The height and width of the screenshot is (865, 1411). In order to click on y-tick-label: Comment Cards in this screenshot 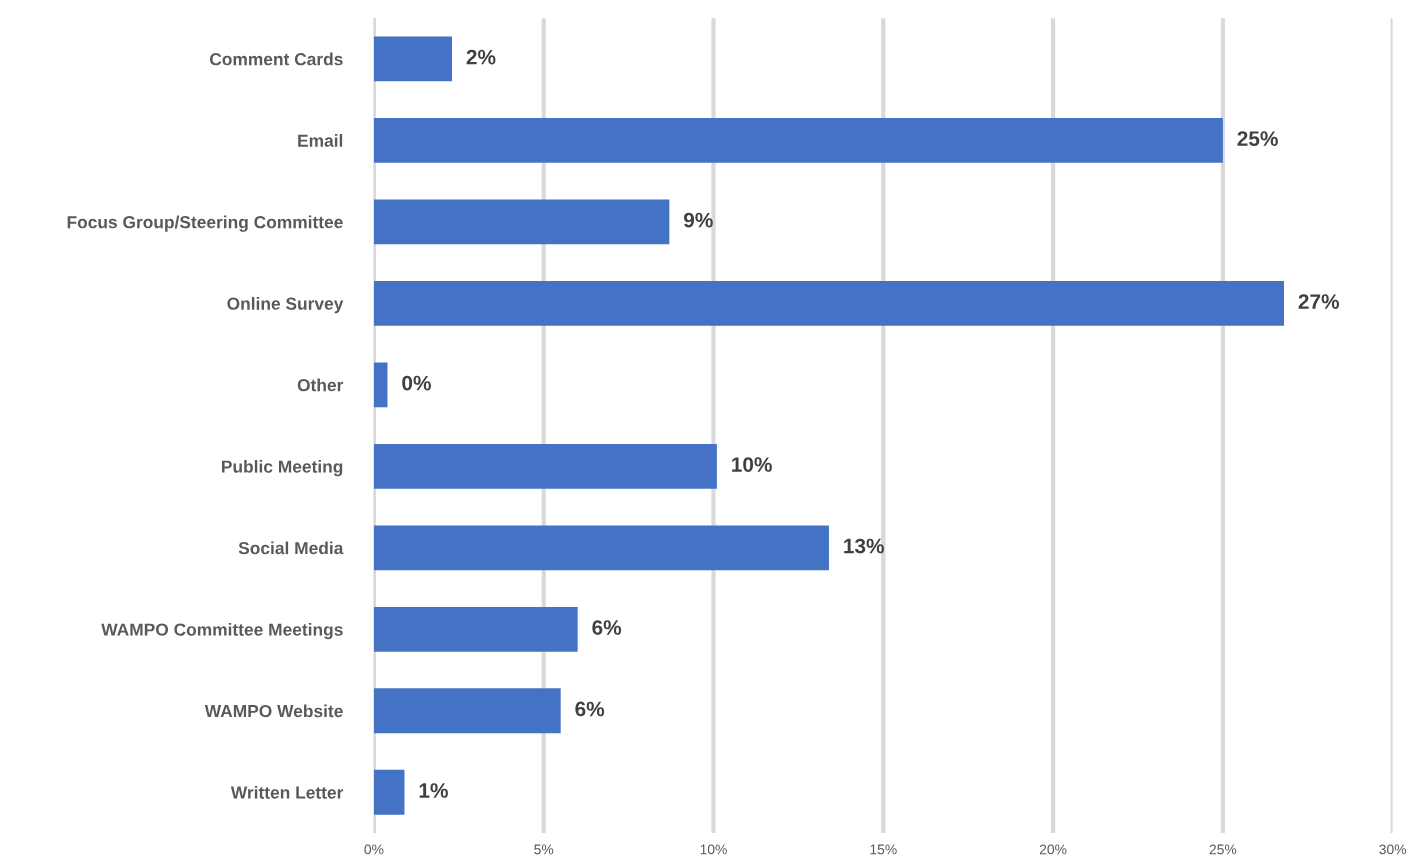, I will do `click(276, 59)`.